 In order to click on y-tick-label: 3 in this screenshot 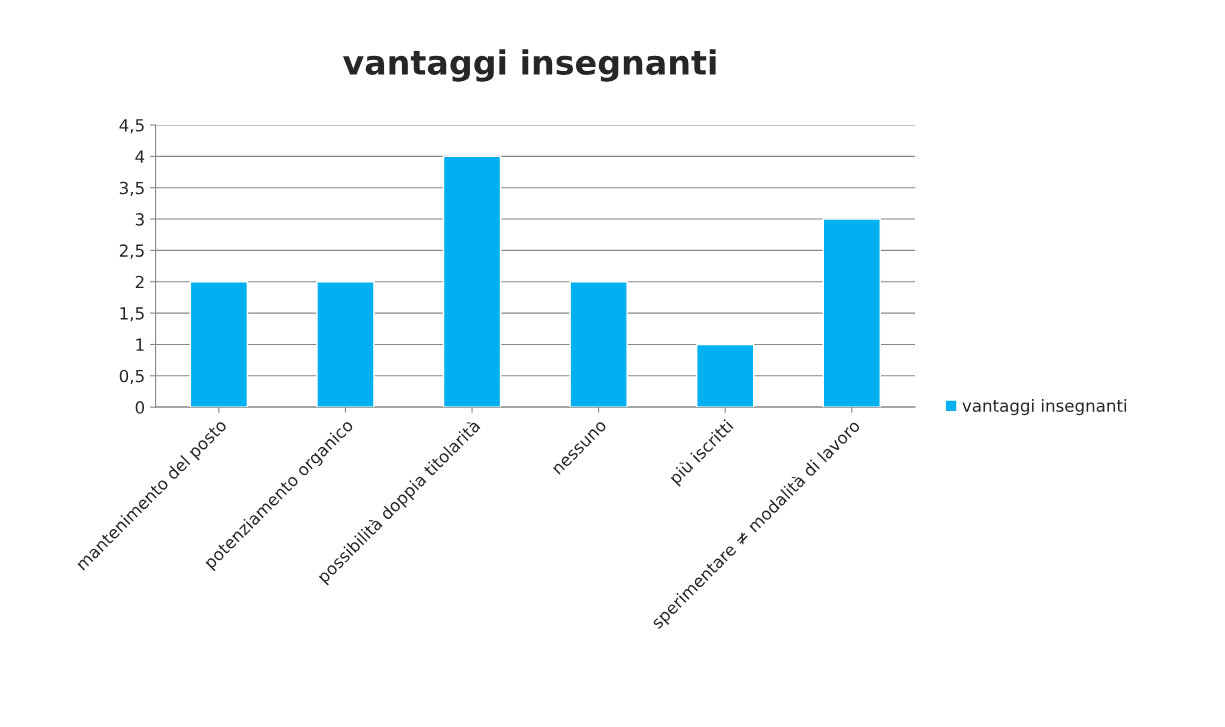, I will do `click(139, 219)`.